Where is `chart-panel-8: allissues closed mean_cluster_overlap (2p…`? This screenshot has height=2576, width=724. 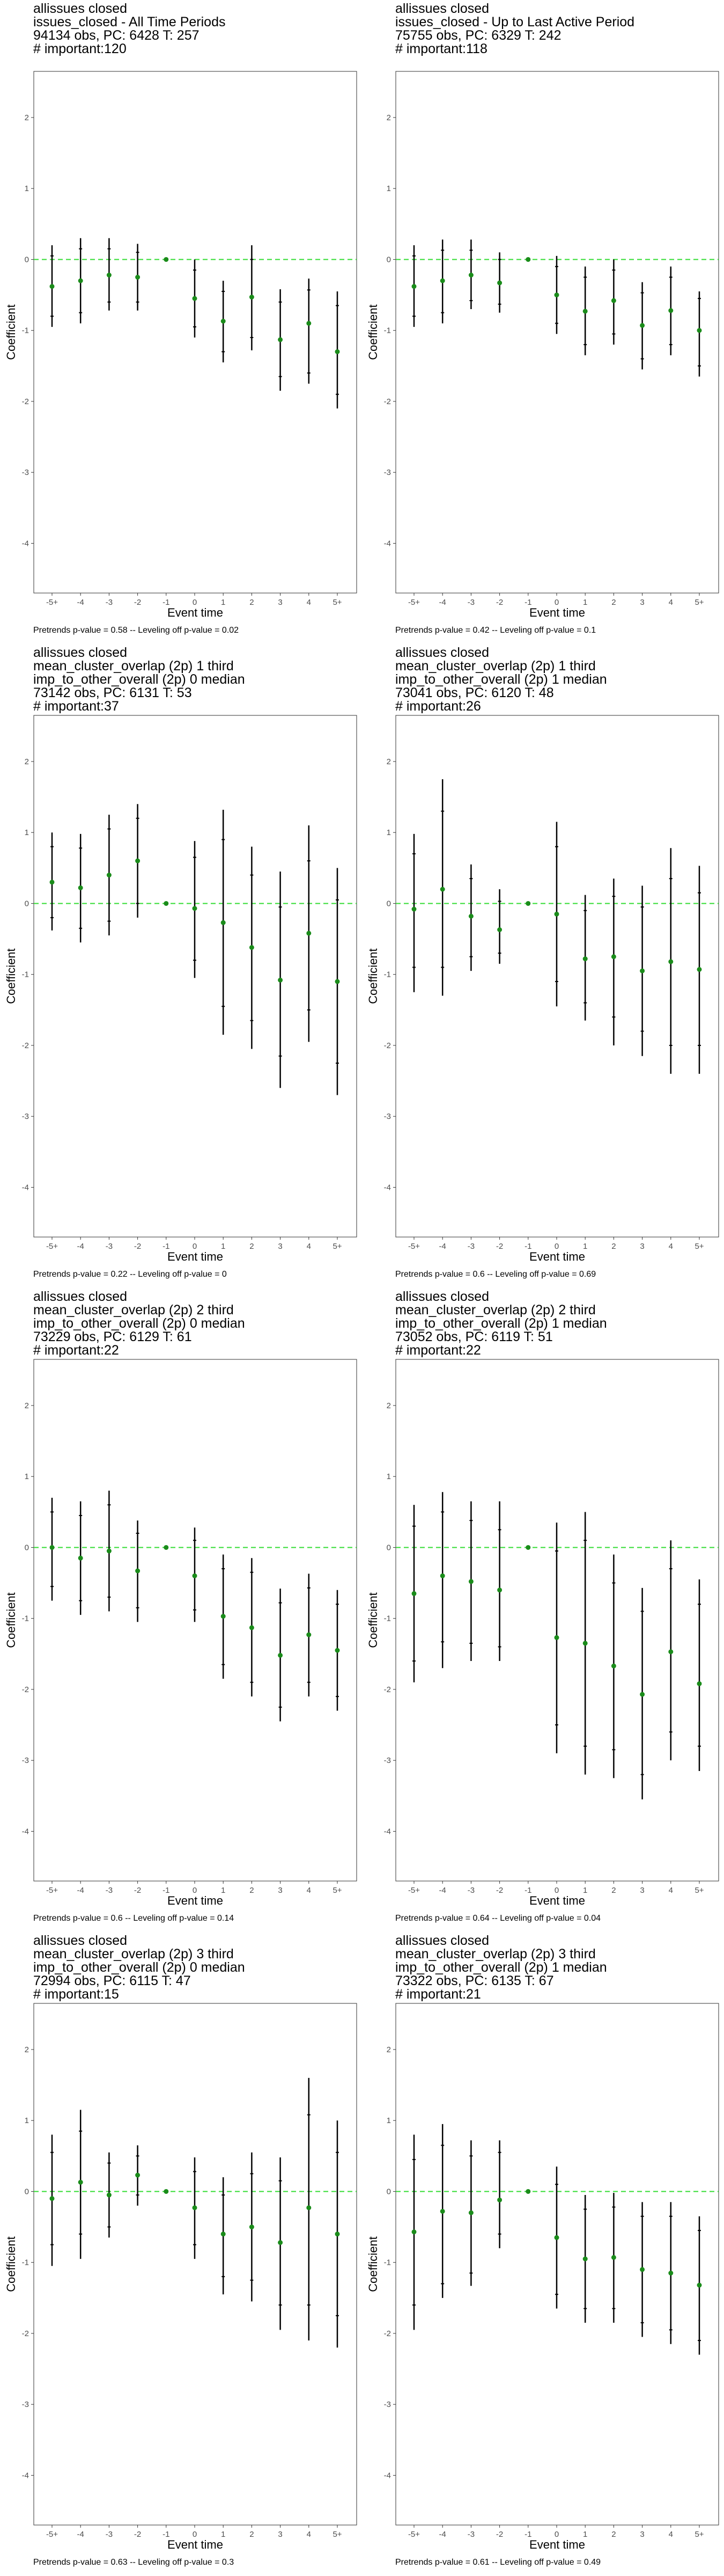 chart-panel-8: allissues closed mean_cluster_overlap (2p… is located at coordinates (543, 2254).